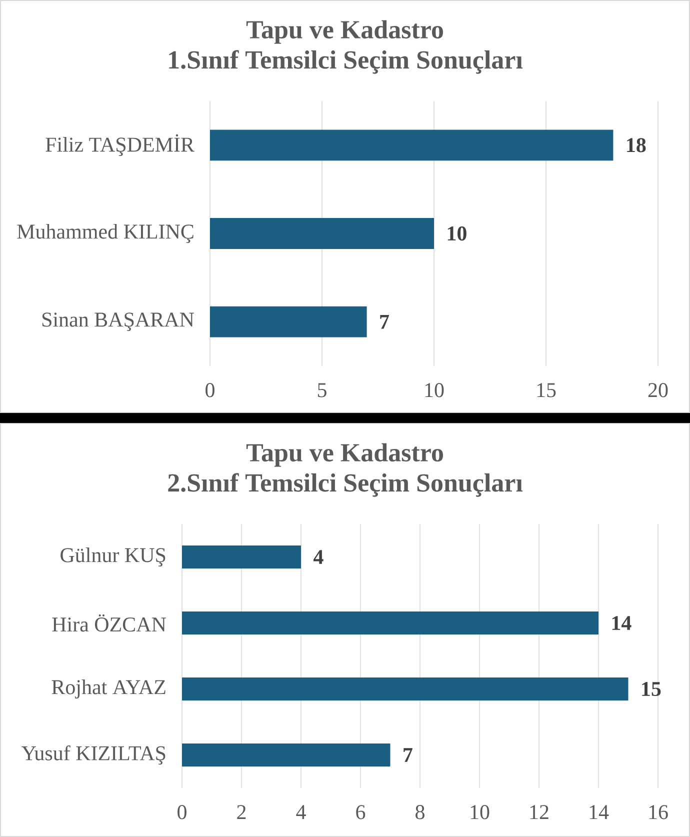  I want to click on x-tick-label: 5, so click(322, 390).